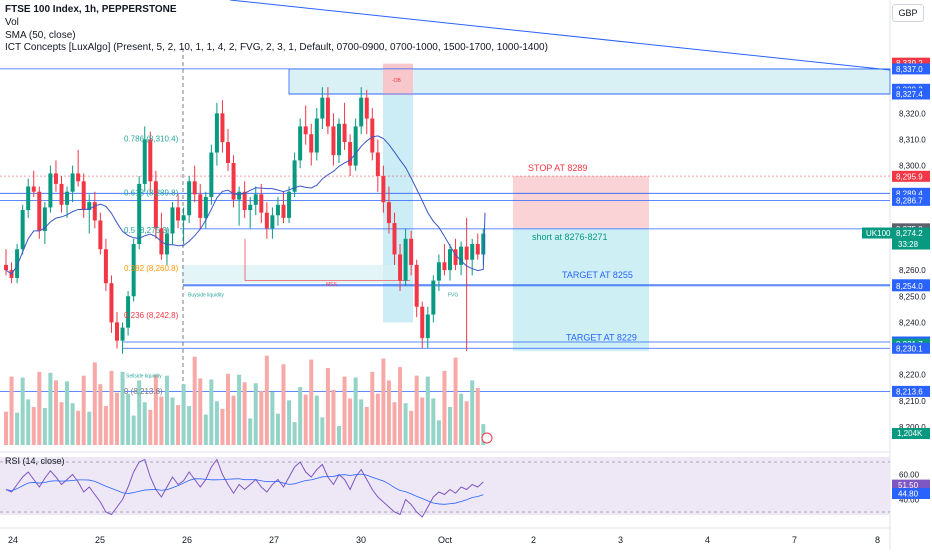 Image resolution: width=932 pixels, height=555 pixels. I want to click on target-1-annotation: TARGET AT 8255, so click(597, 275).